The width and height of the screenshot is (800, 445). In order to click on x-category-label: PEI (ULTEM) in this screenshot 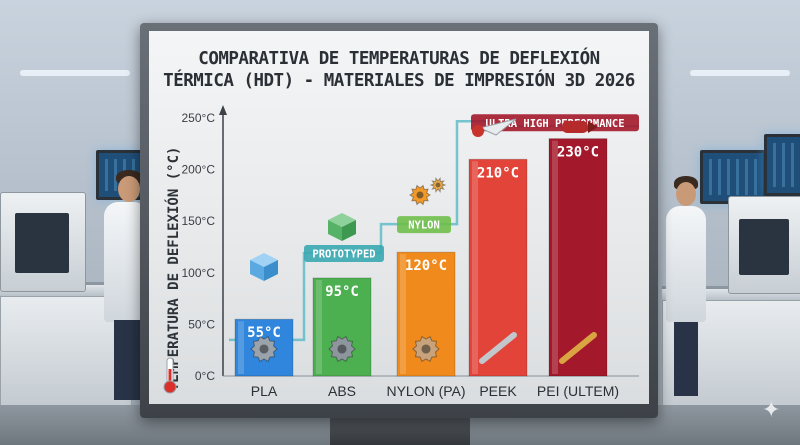, I will do `click(578, 391)`.